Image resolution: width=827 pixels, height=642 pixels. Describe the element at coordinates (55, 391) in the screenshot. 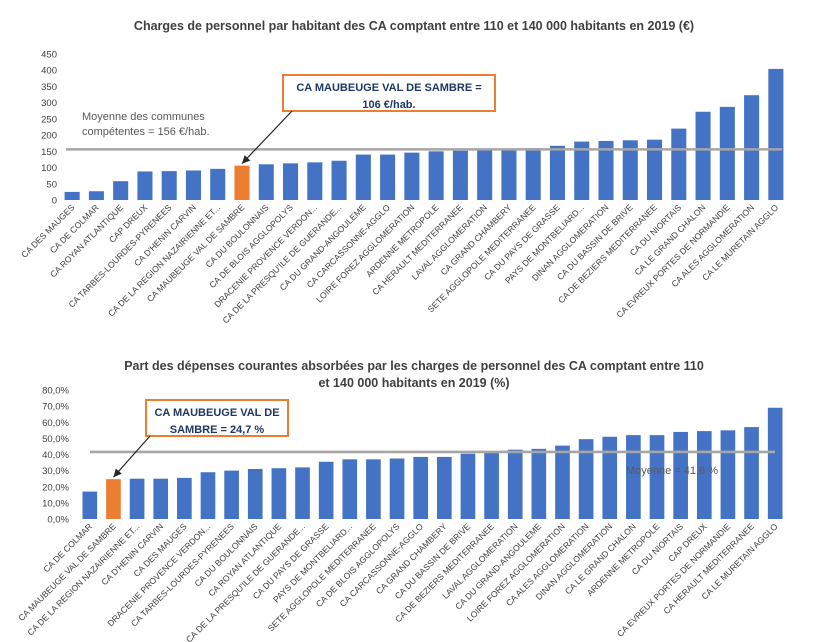

I see `y-tick-label: 80,0%` at that location.